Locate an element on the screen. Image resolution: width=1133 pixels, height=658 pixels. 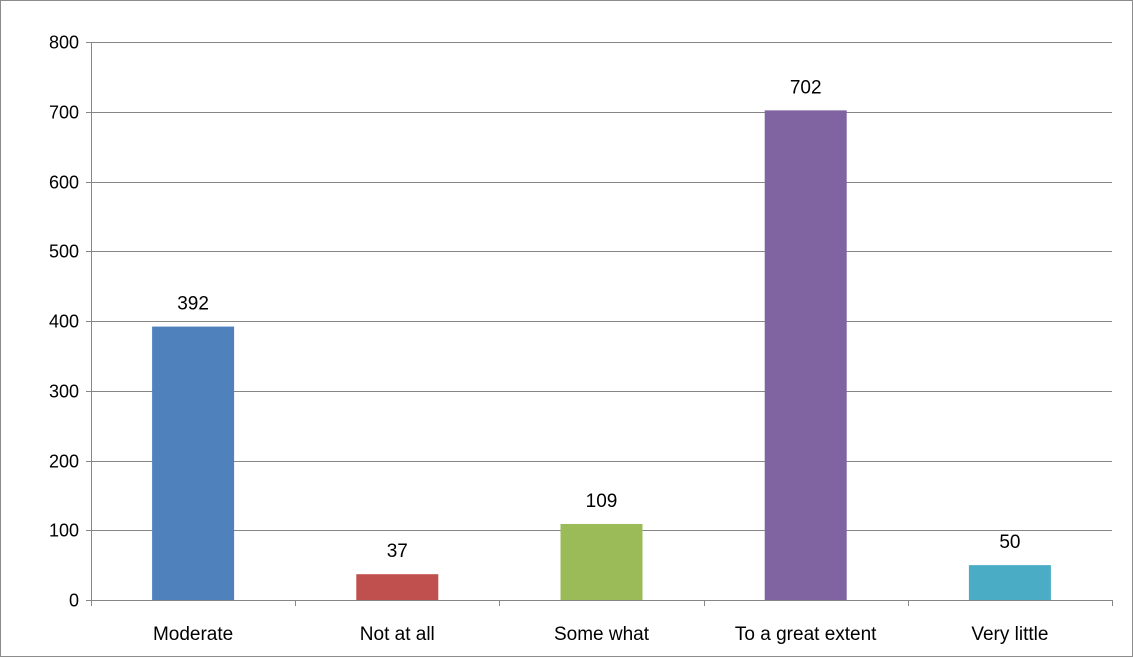
data-label: 37 is located at coordinates (397, 551).